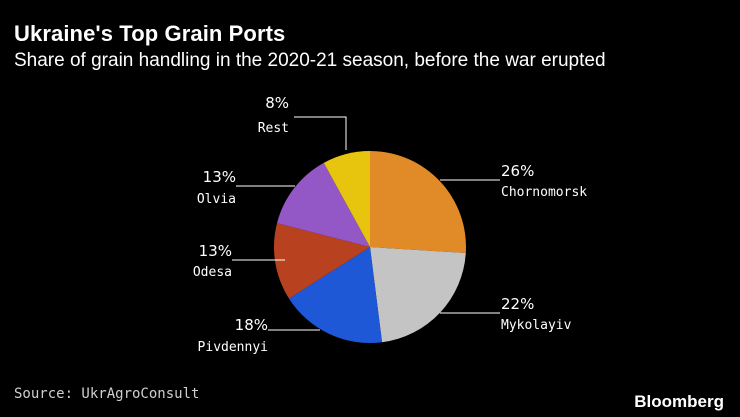  What do you see at coordinates (679, 401) in the screenshot?
I see `bloomberg-logo: Bloomberg` at bounding box center [679, 401].